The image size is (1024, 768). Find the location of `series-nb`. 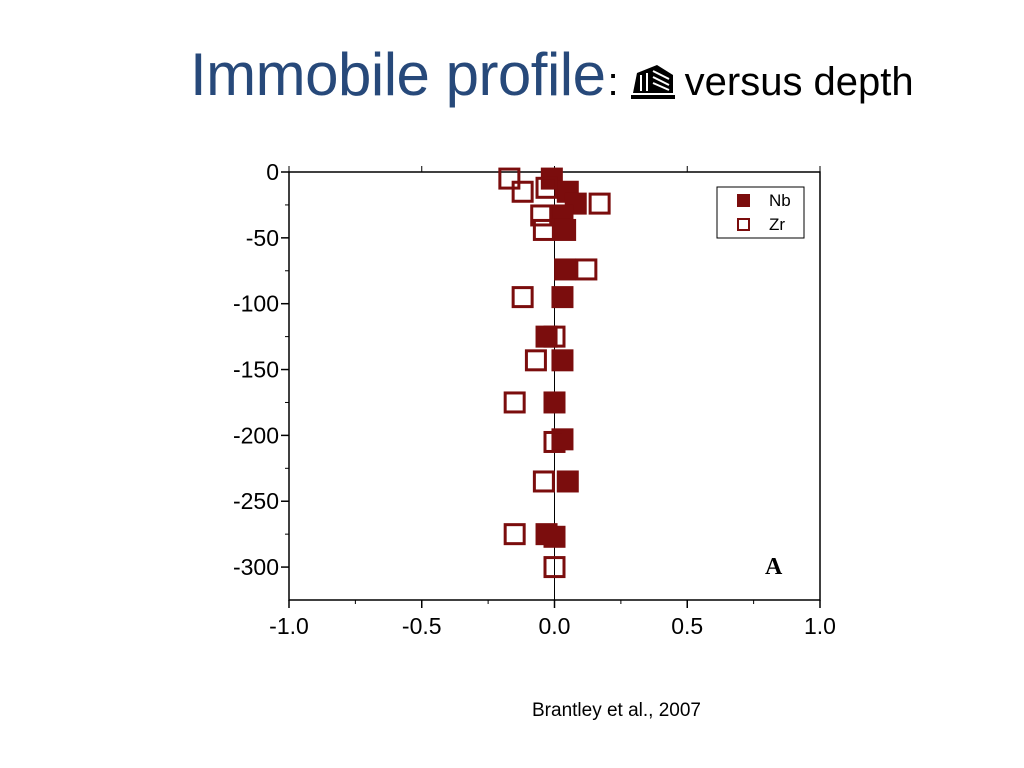

series-nb is located at coordinates (561, 357).